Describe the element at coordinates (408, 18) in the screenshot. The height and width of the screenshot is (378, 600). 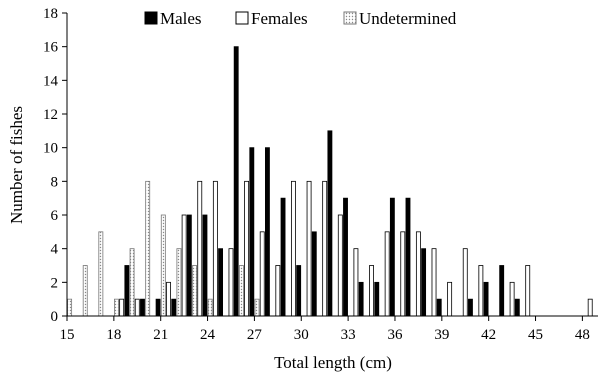
I see `legend-label-undetermined: Undetermined` at that location.